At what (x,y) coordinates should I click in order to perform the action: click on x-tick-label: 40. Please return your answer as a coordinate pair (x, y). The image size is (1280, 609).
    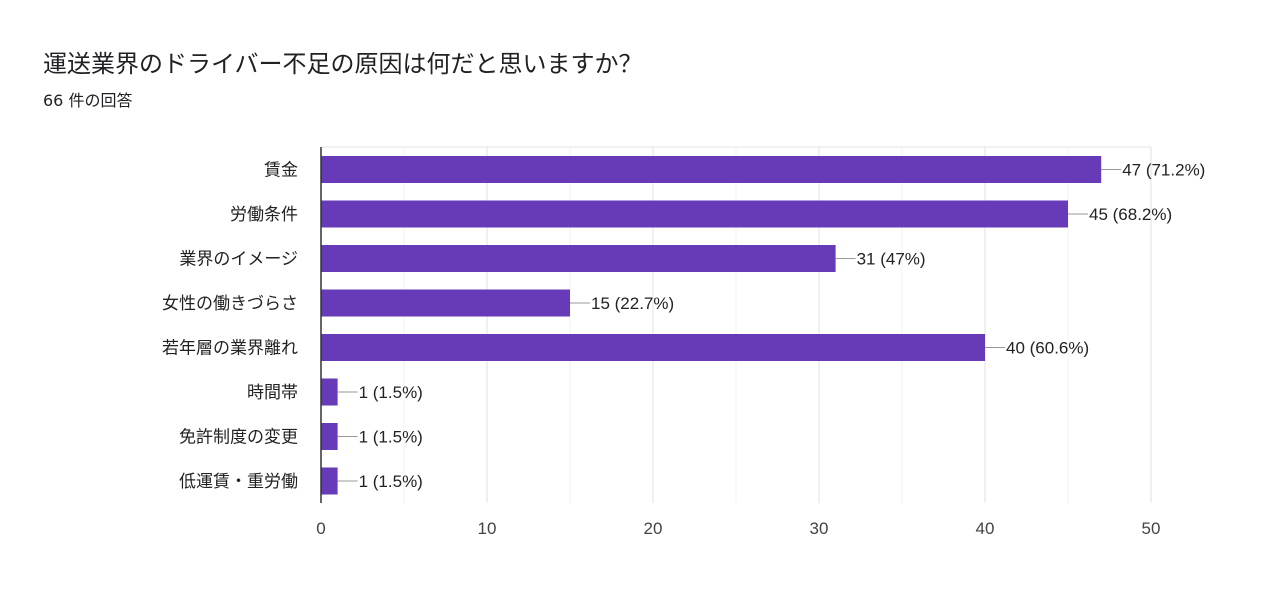
    Looking at the image, I should click on (985, 528).